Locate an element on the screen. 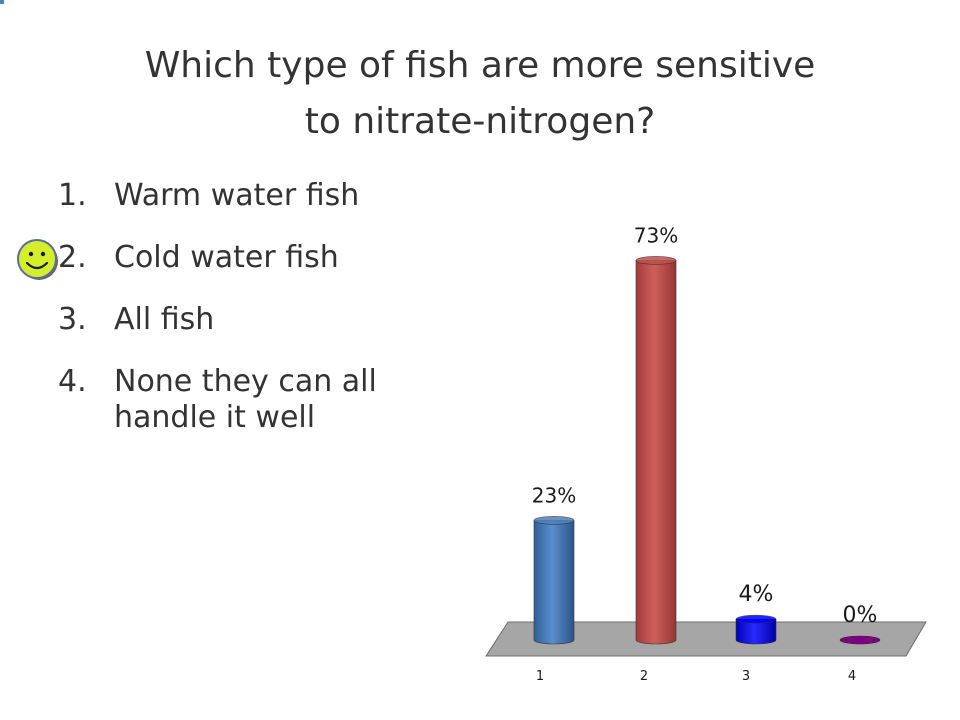  chart-floor is located at coordinates (706, 639).